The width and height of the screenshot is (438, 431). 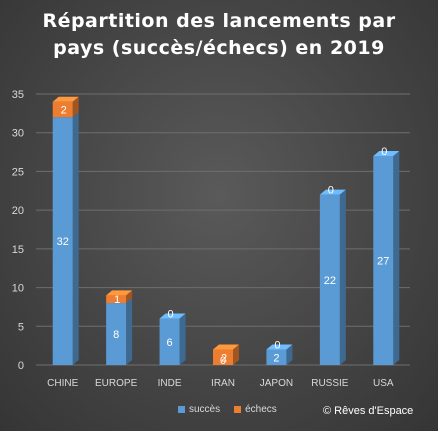 What do you see at coordinates (219, 48) in the screenshot?
I see `chart-title-line-2: pays (succès/échecs) en 2019` at bounding box center [219, 48].